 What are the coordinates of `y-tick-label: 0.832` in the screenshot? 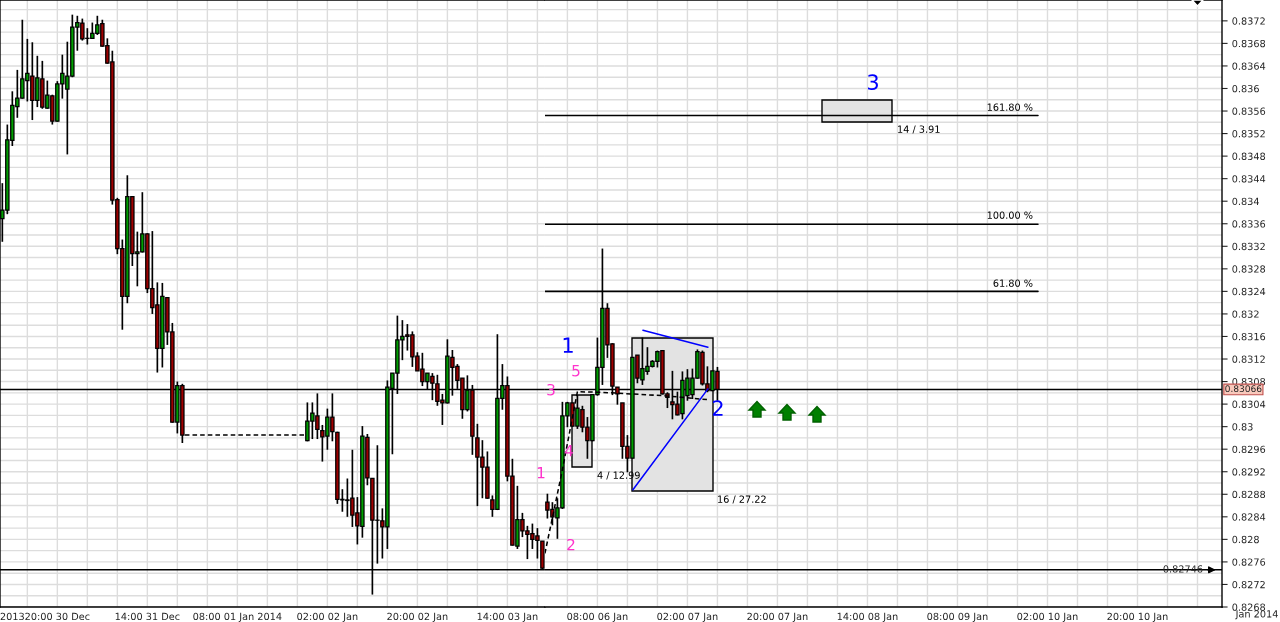 It's located at (1245, 314).